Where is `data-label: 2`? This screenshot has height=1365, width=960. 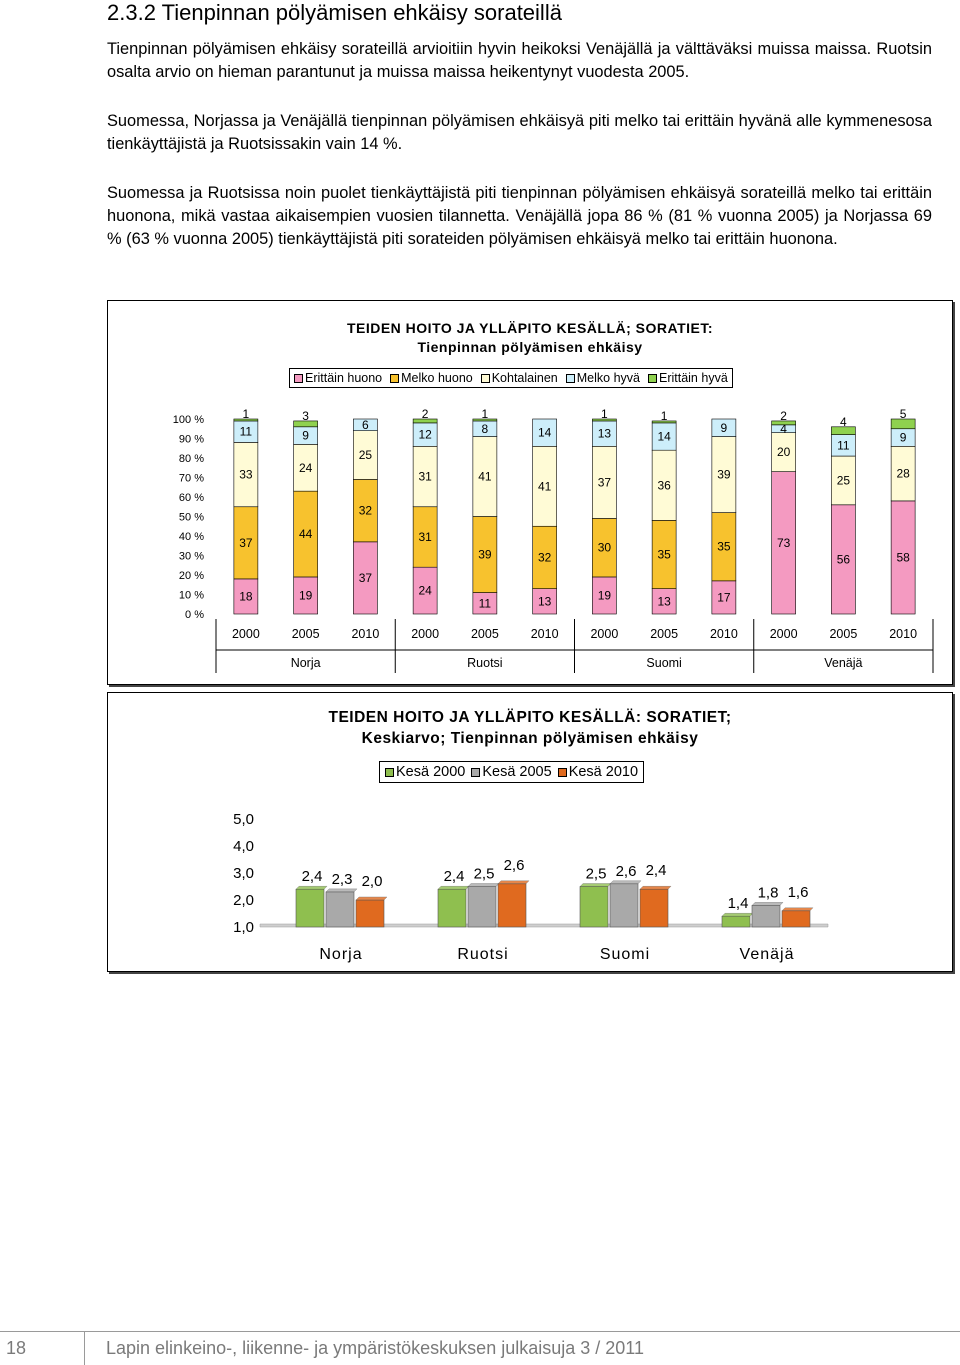
data-label: 2 is located at coordinates (783, 416).